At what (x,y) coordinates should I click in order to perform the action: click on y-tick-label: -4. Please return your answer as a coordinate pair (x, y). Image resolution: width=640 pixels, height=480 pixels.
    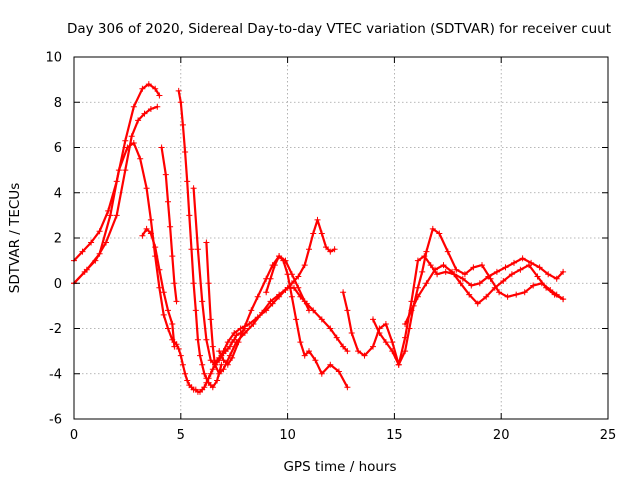
    Looking at the image, I should click on (55, 374).